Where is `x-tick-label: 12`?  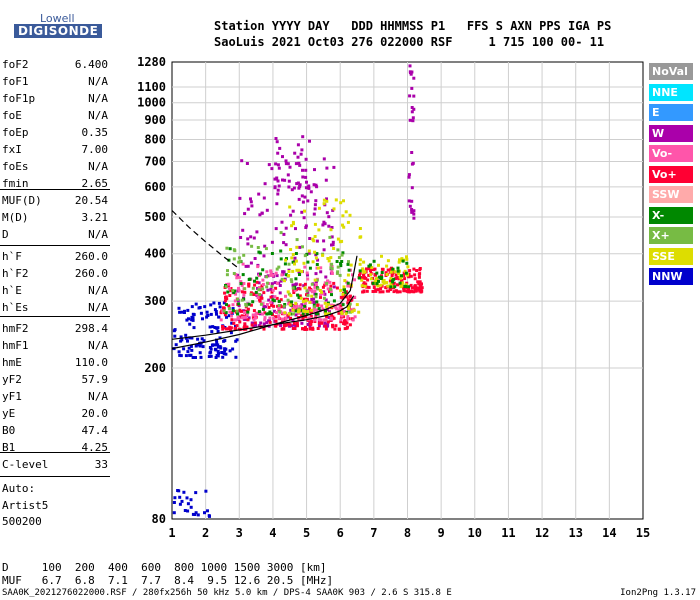
x-tick-label: 12 is located at coordinates (542, 533).